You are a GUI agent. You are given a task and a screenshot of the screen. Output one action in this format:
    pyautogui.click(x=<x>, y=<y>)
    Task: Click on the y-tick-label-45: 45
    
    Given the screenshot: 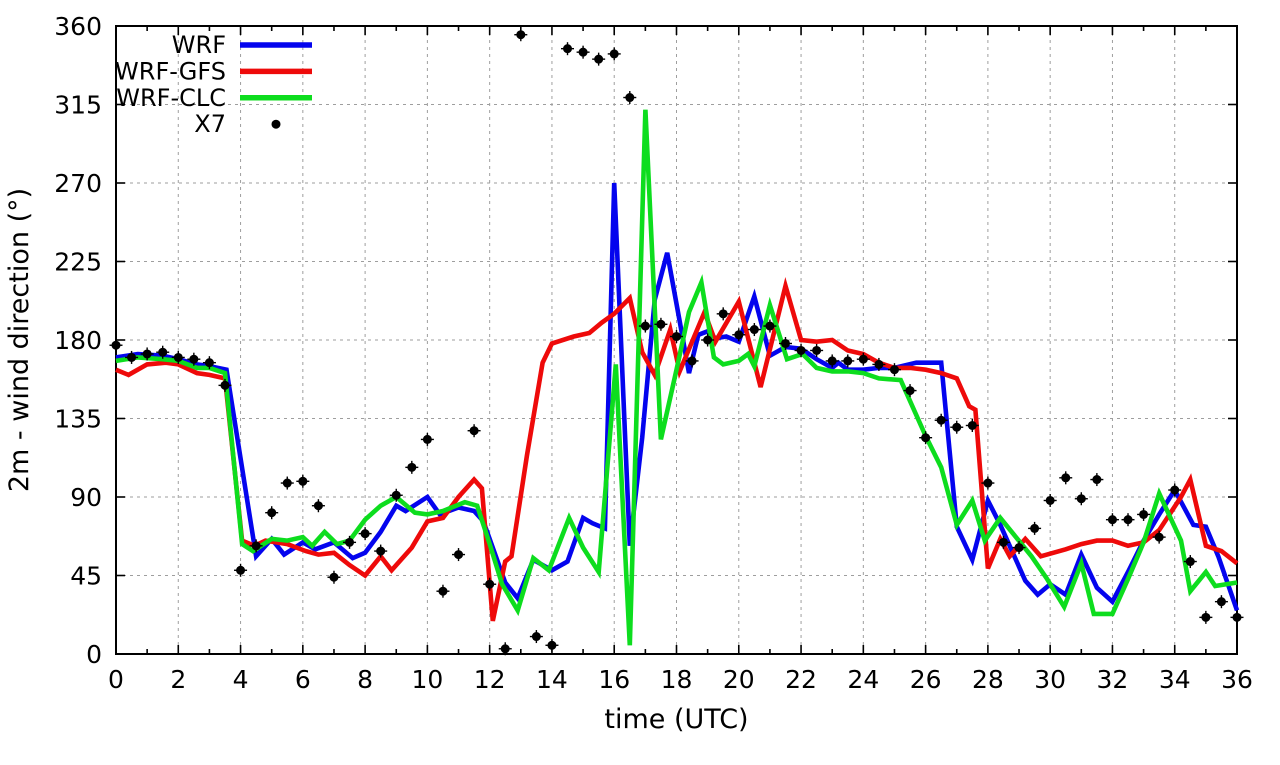 What is the action you would take?
    pyautogui.click(x=86, y=576)
    